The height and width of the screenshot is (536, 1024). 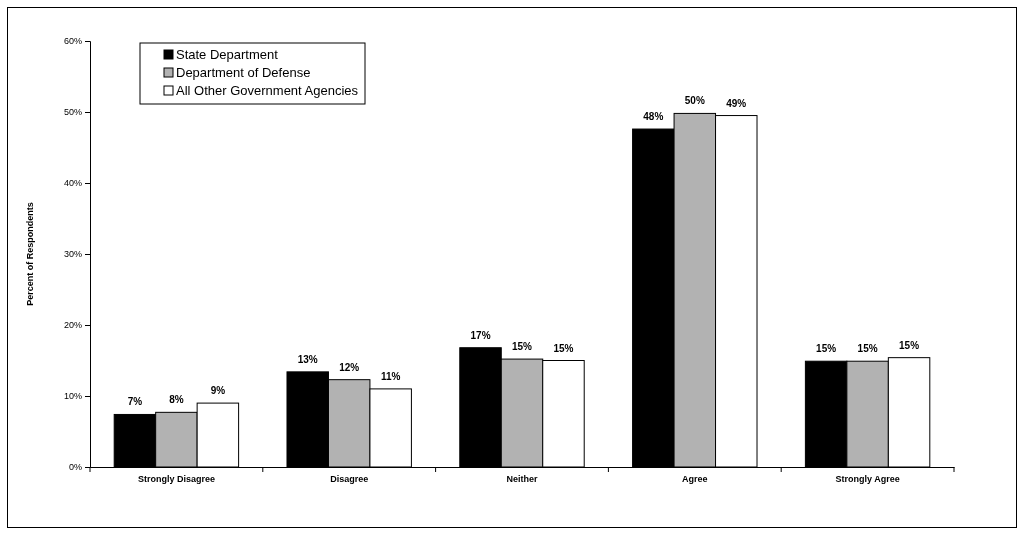 I want to click on y-axis-title: Percent of Respondents, so click(x=30, y=254).